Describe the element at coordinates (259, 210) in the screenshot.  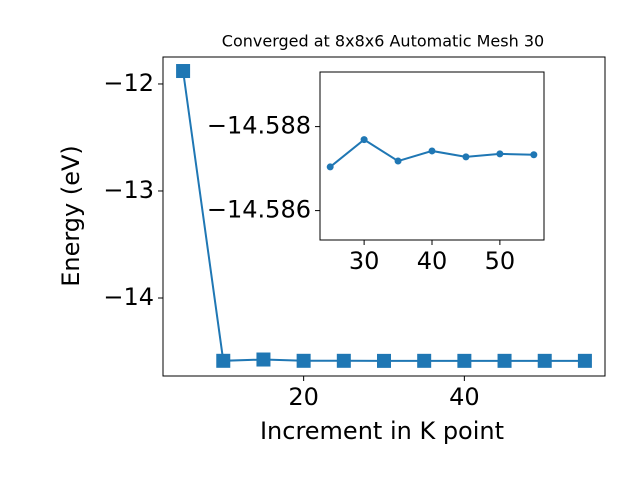
I see `y-tick-label: −14.586` at that location.